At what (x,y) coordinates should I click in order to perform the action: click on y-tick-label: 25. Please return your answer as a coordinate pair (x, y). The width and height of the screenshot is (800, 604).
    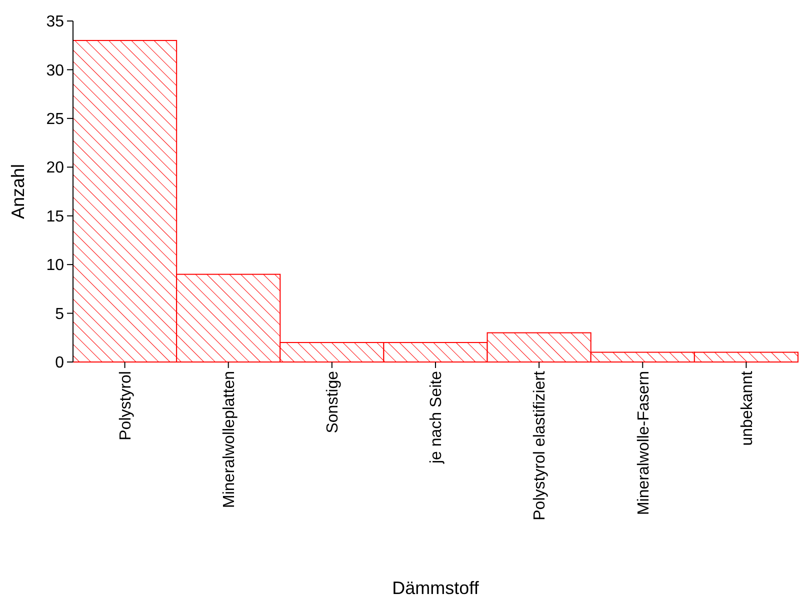
    Looking at the image, I should click on (55, 119).